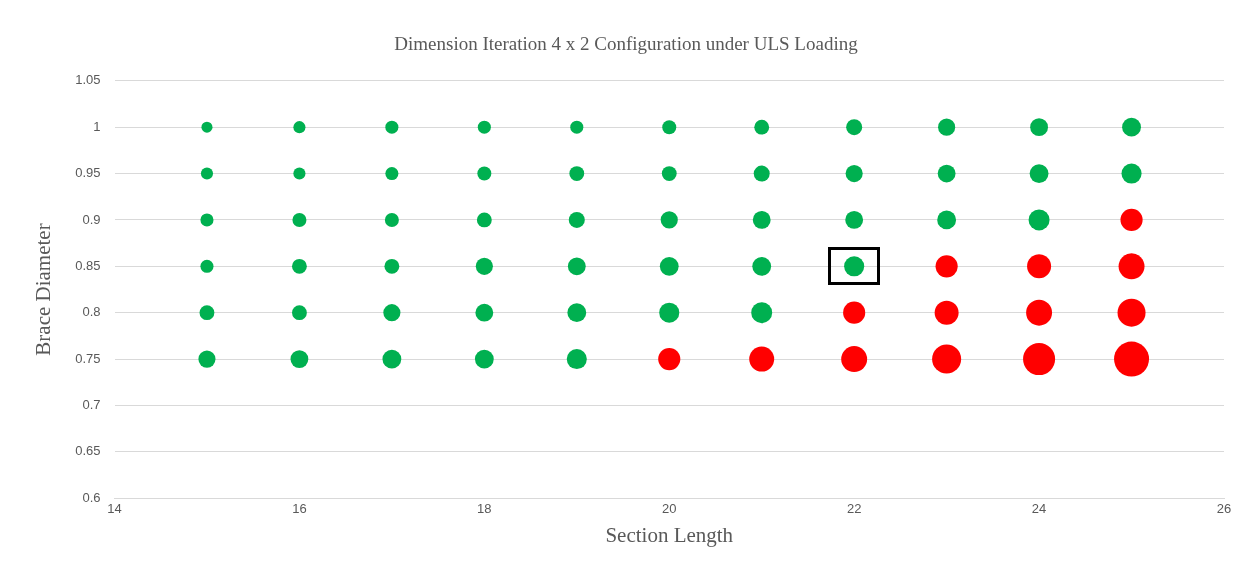 The width and height of the screenshot is (1252, 571). I want to click on y-tick-label: 0.75, so click(88, 358).